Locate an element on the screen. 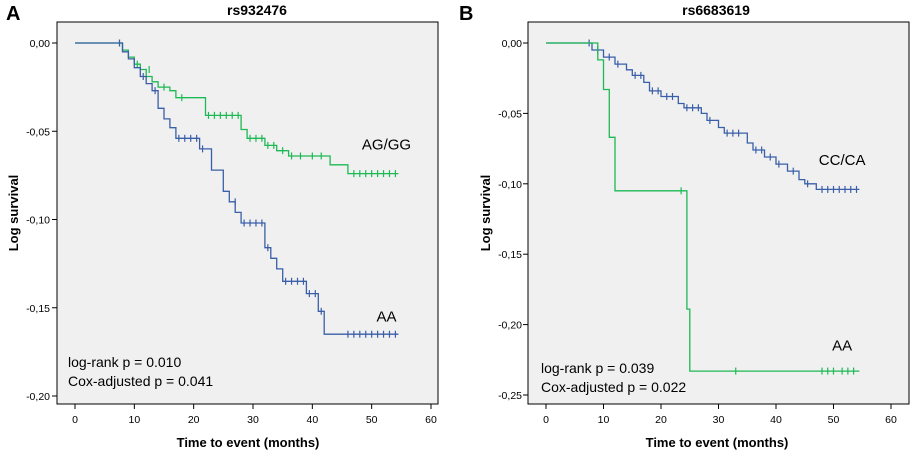 The width and height of the screenshot is (913, 459). panel-a-y-tick-label: -0,15 is located at coordinates (38, 309).